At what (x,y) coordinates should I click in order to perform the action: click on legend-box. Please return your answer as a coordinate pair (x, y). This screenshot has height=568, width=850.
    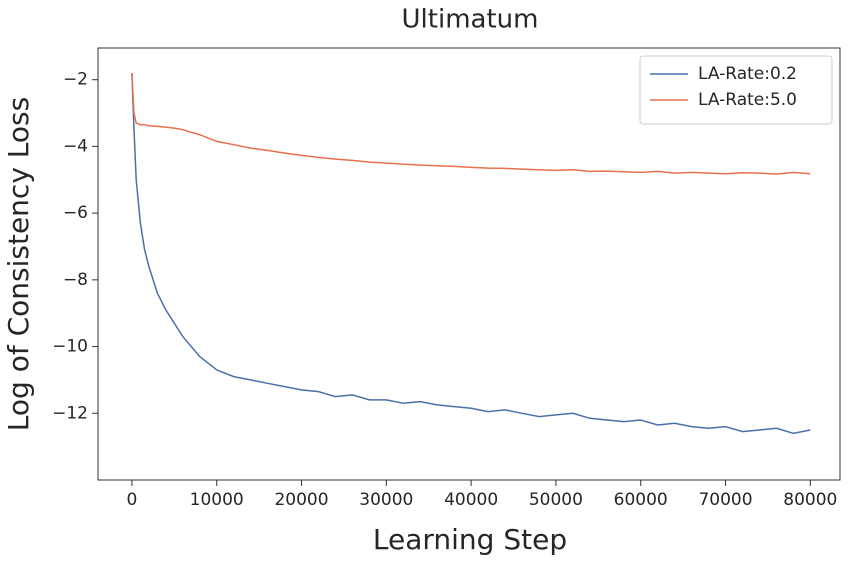
    Looking at the image, I should click on (736, 90).